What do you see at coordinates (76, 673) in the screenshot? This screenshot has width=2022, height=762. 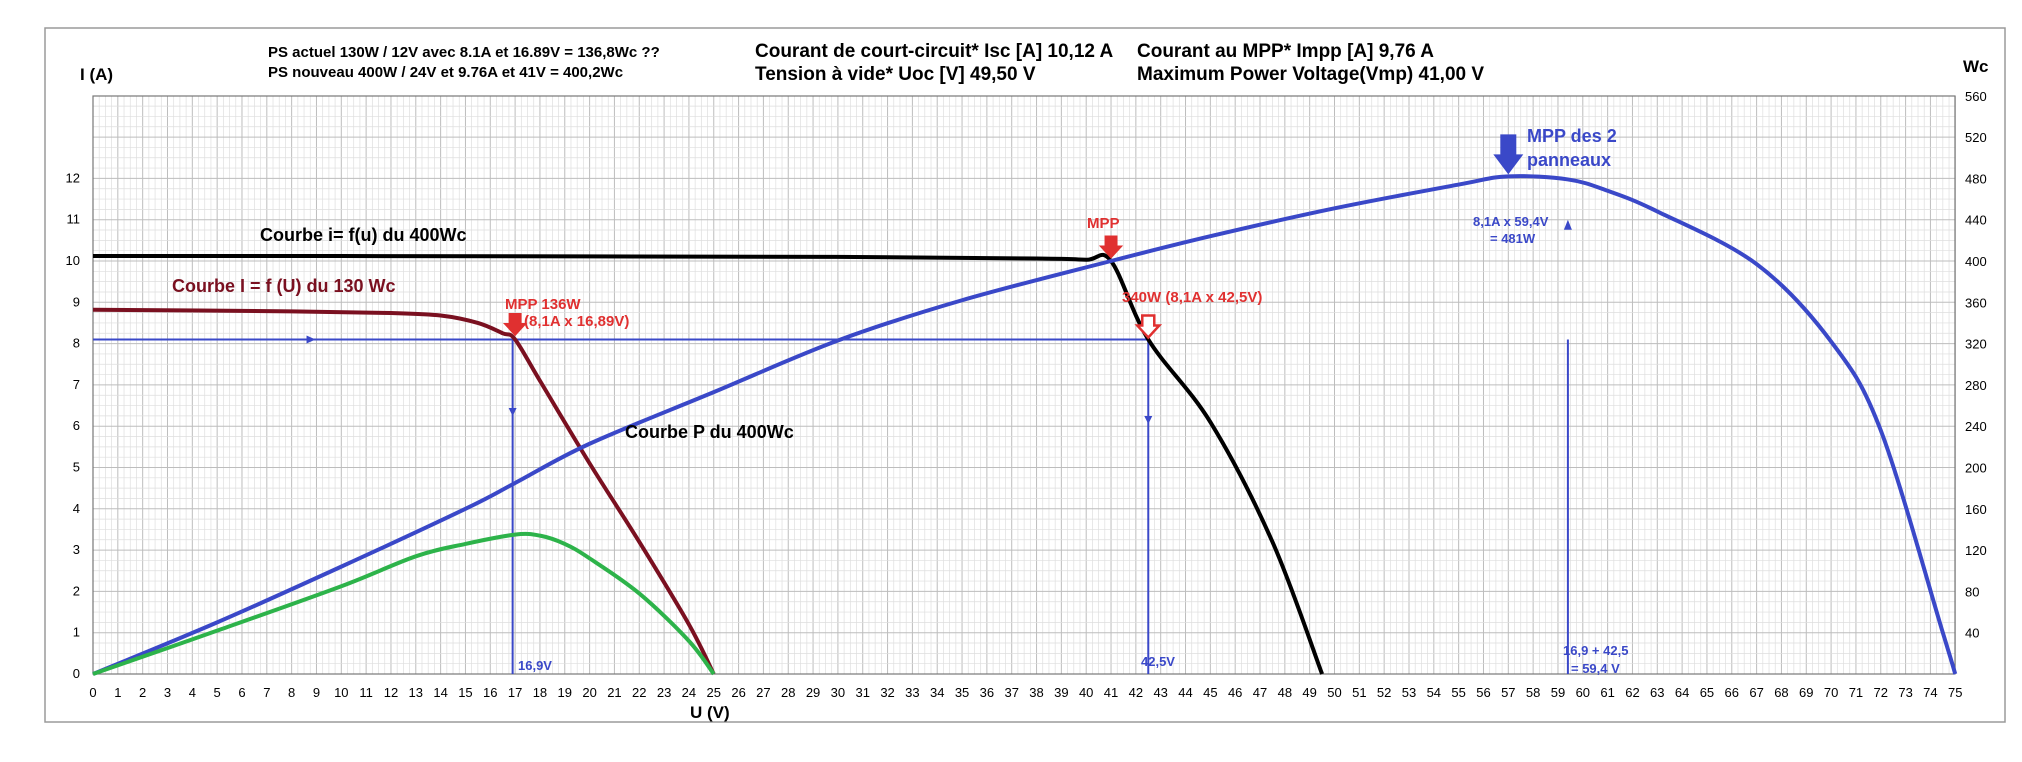 I see `y-left-tick-label: 0` at bounding box center [76, 673].